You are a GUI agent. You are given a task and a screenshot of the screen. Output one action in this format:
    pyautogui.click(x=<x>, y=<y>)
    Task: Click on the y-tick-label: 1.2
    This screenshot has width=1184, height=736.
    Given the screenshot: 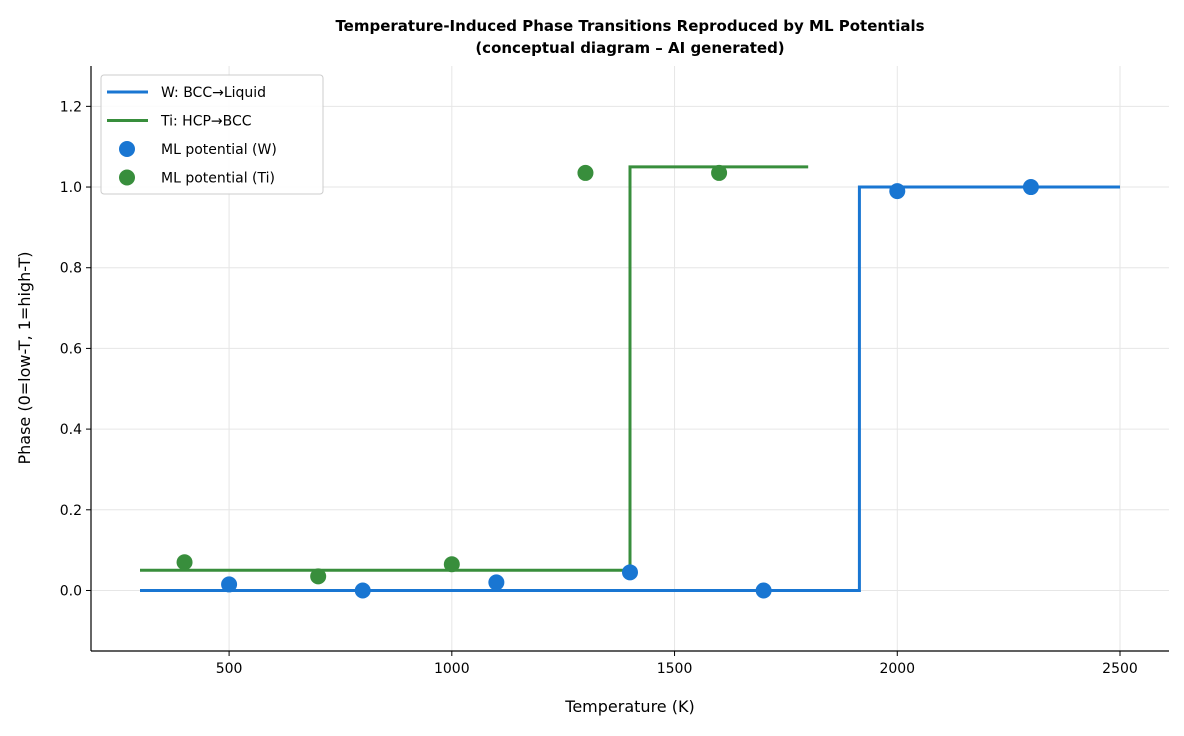 What is the action you would take?
    pyautogui.click(x=71, y=107)
    